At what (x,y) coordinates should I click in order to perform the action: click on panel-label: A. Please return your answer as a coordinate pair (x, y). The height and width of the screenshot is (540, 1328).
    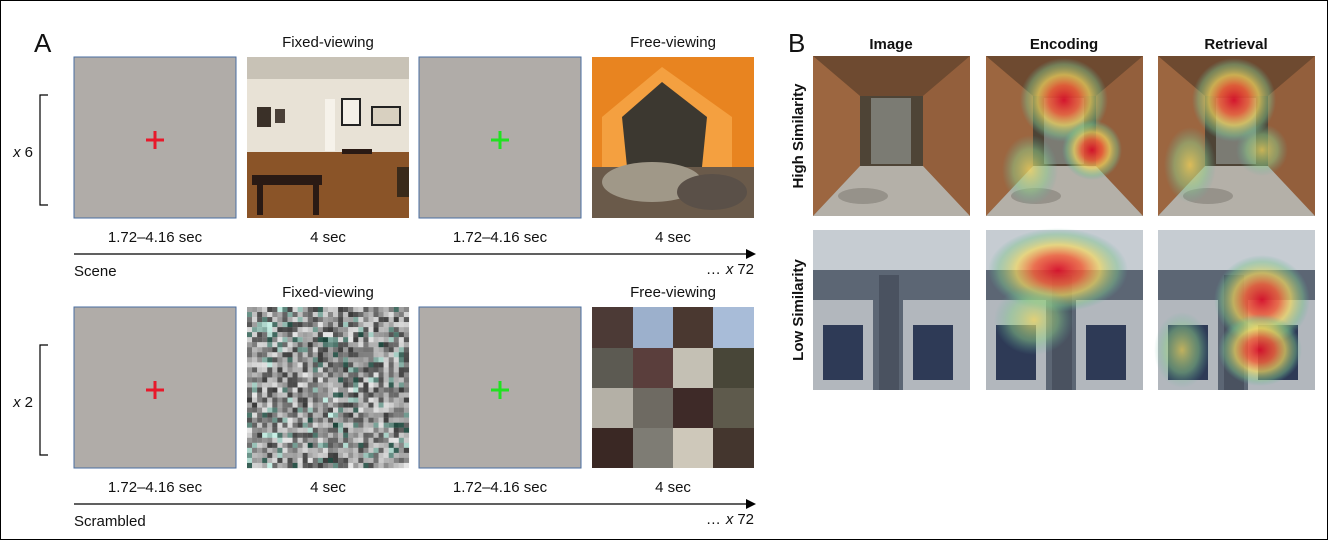
    Looking at the image, I should click on (43, 43).